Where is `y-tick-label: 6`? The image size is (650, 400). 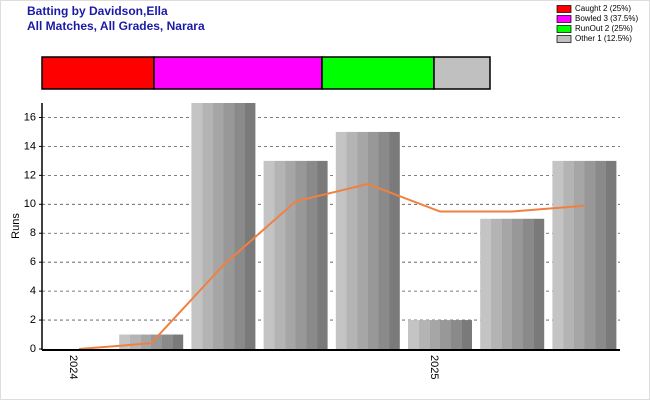
y-tick-label: 6 is located at coordinates (33, 262).